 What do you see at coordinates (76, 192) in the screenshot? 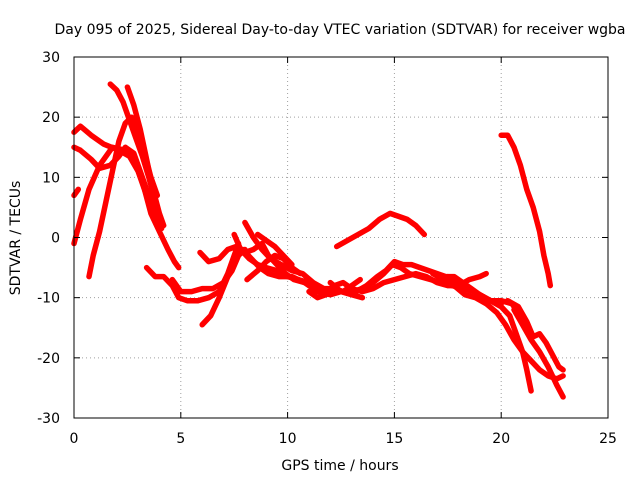
I see `series-line-trace-d` at bounding box center [76, 192].